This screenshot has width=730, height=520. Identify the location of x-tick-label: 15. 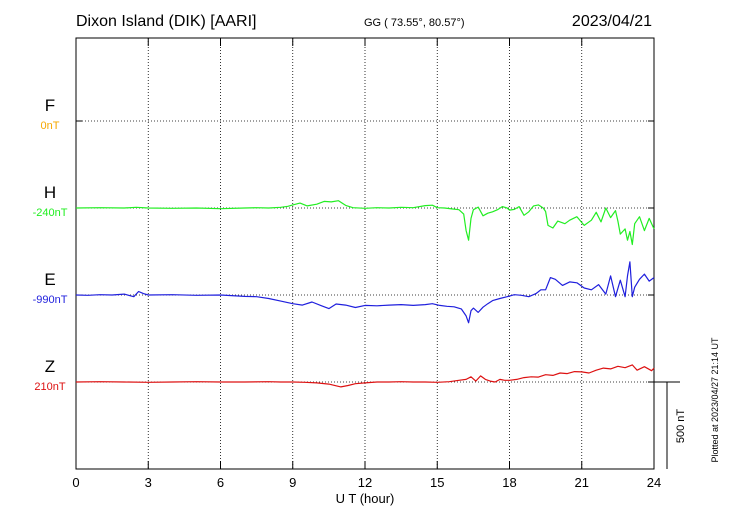
(437, 482).